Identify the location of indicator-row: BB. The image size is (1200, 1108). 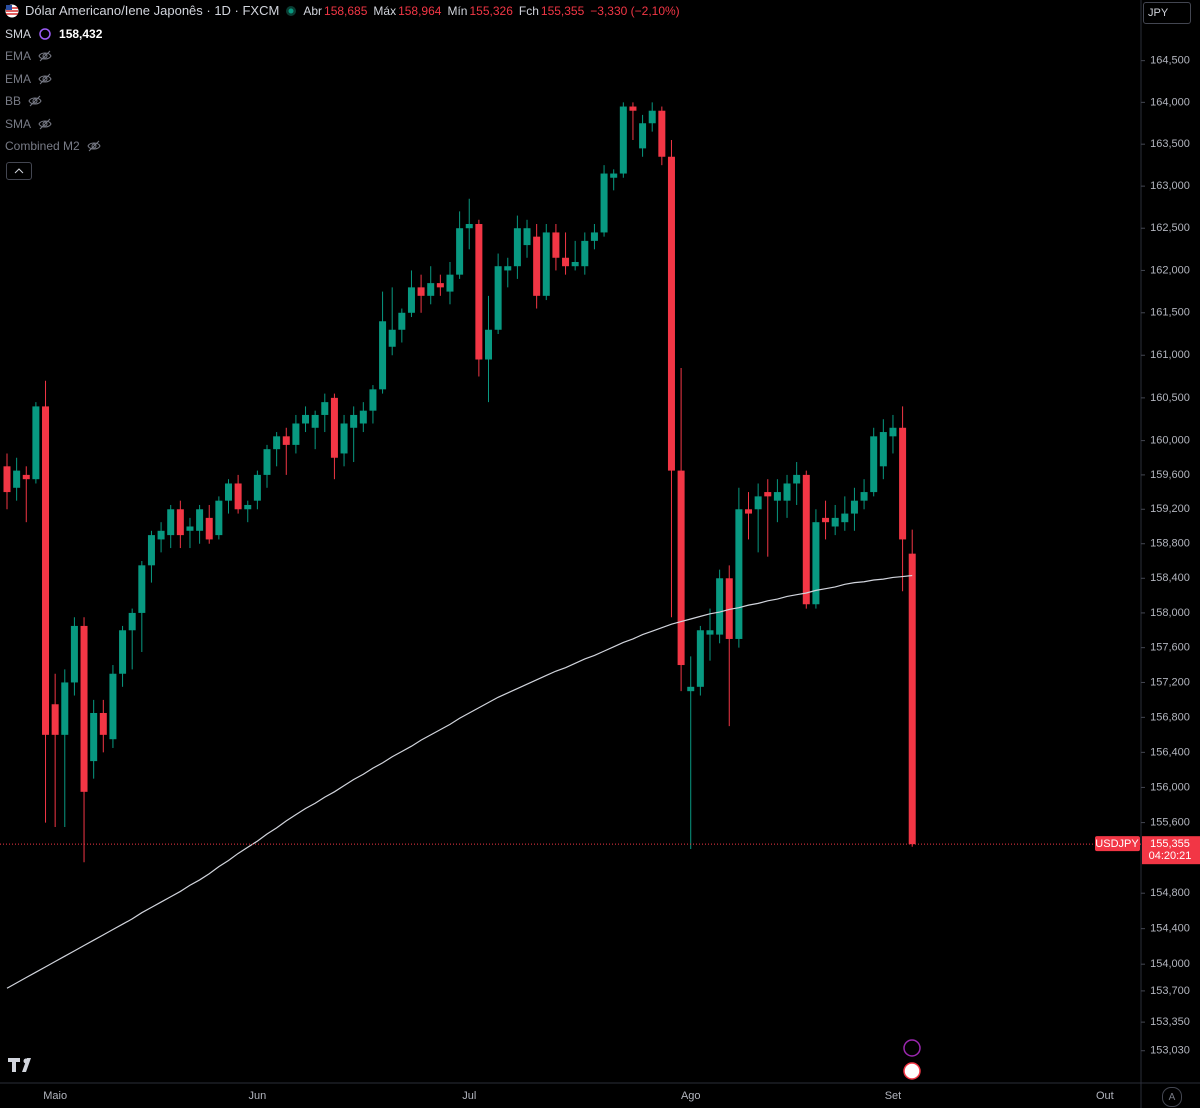
(24, 101).